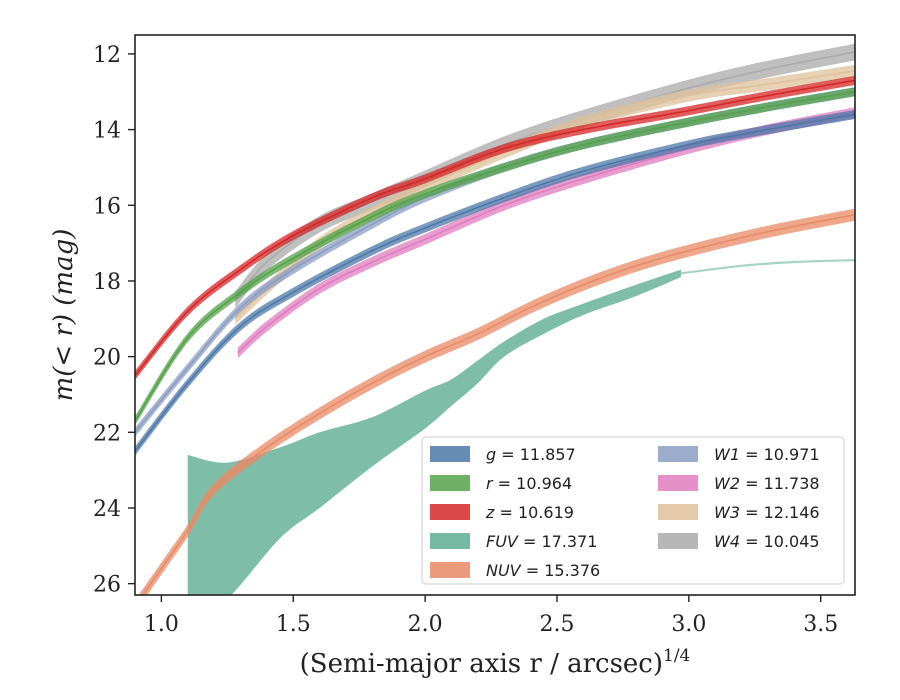  Describe the element at coordinates (556, 624) in the screenshot. I see `x-tick-label: 2.5` at that location.